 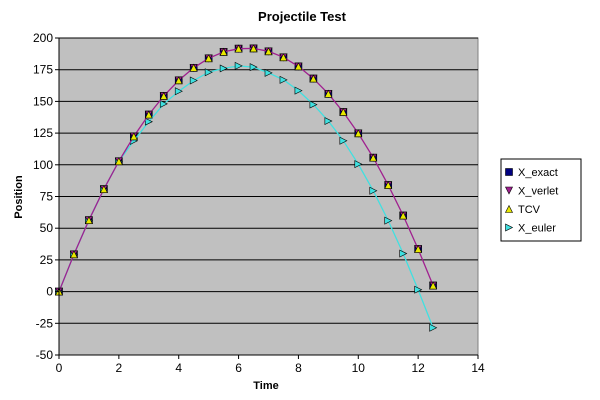 I want to click on y-tick-label: 0, so click(x=49, y=292).